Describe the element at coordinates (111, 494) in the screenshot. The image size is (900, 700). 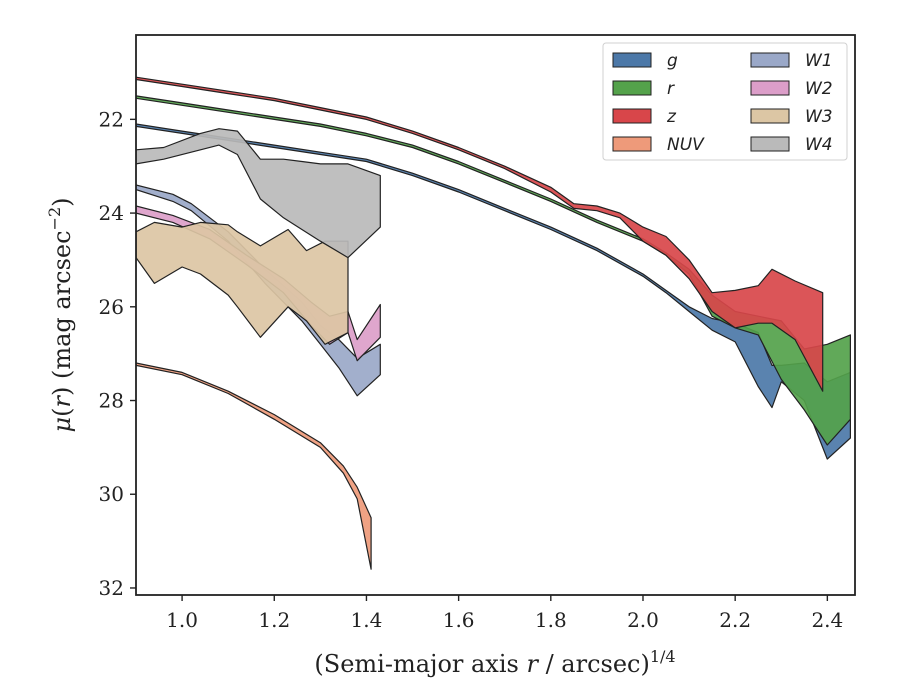
I see `y-tick-label: 30` at that location.